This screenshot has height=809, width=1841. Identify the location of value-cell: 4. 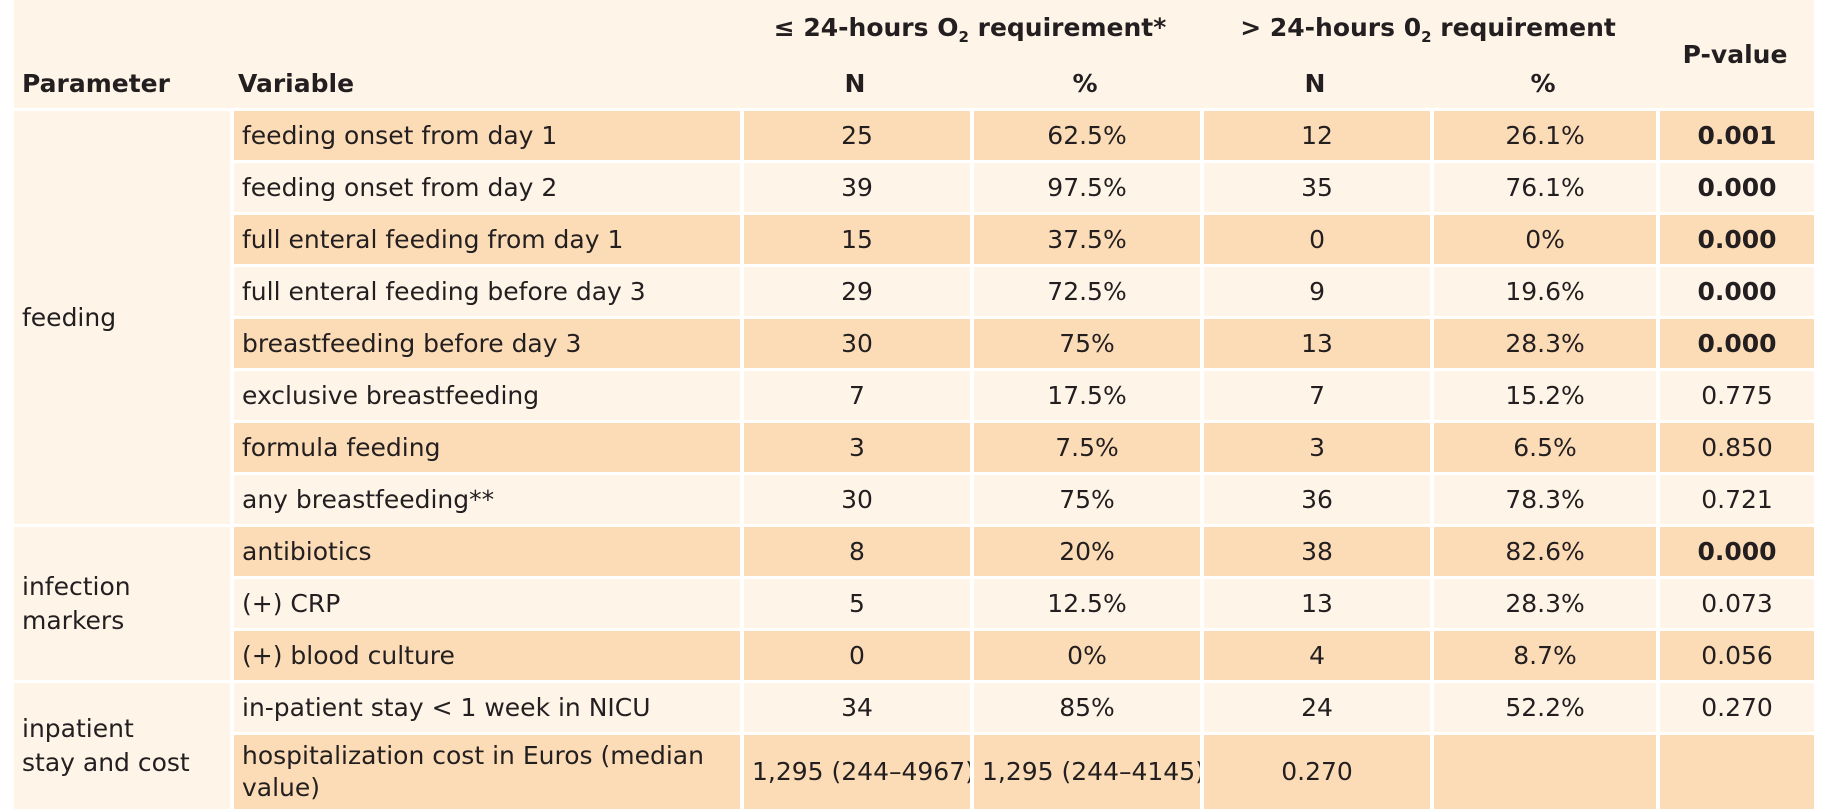
(1315, 654).